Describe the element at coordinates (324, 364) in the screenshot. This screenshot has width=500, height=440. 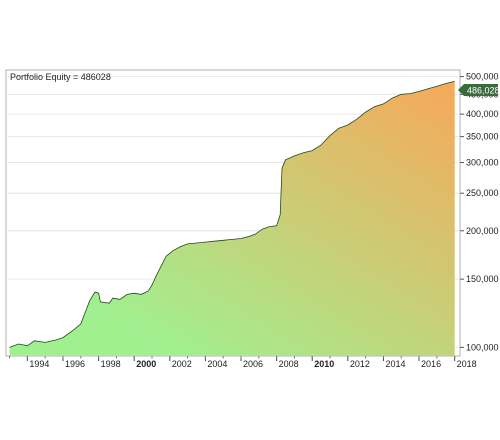
I see `x-tick-label: 2010` at that location.